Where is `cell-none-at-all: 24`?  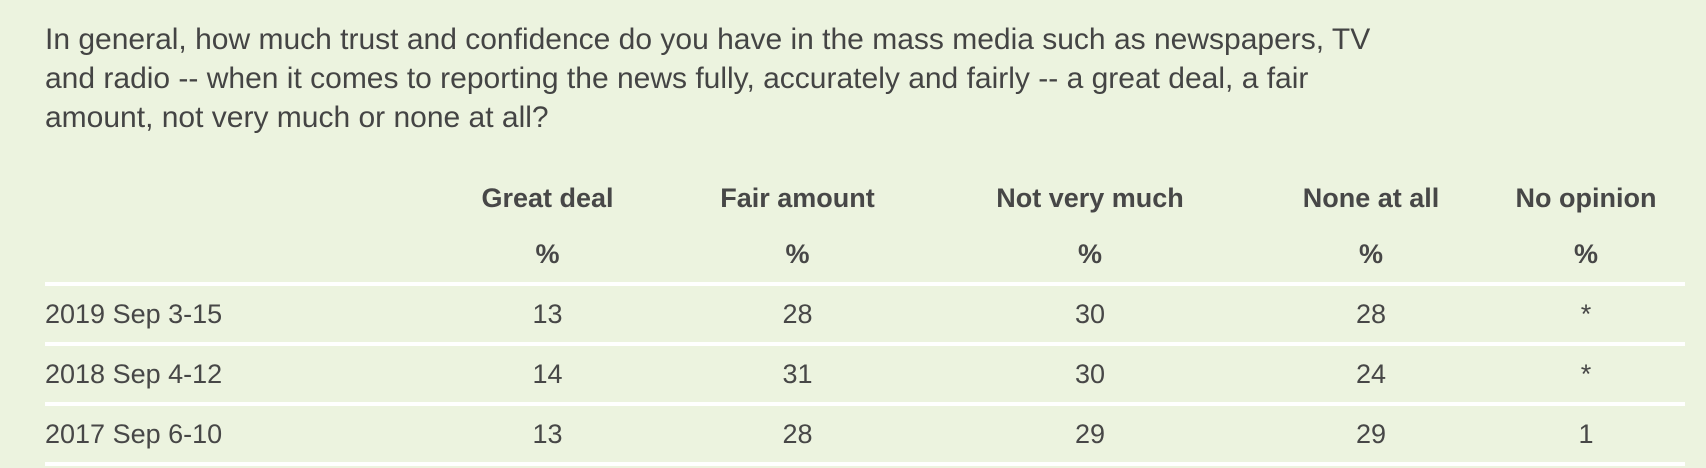
cell-none-at-all: 24 is located at coordinates (1371, 373).